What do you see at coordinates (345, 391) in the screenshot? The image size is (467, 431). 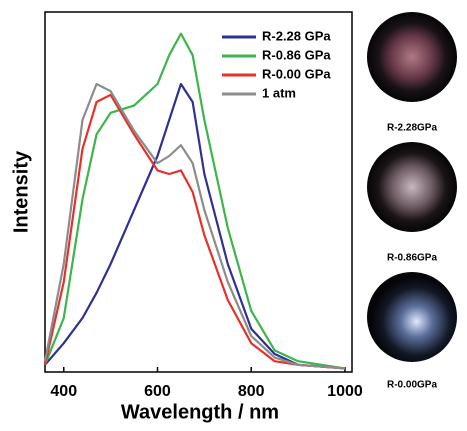 I see `x-tick-label: 1000` at bounding box center [345, 391].